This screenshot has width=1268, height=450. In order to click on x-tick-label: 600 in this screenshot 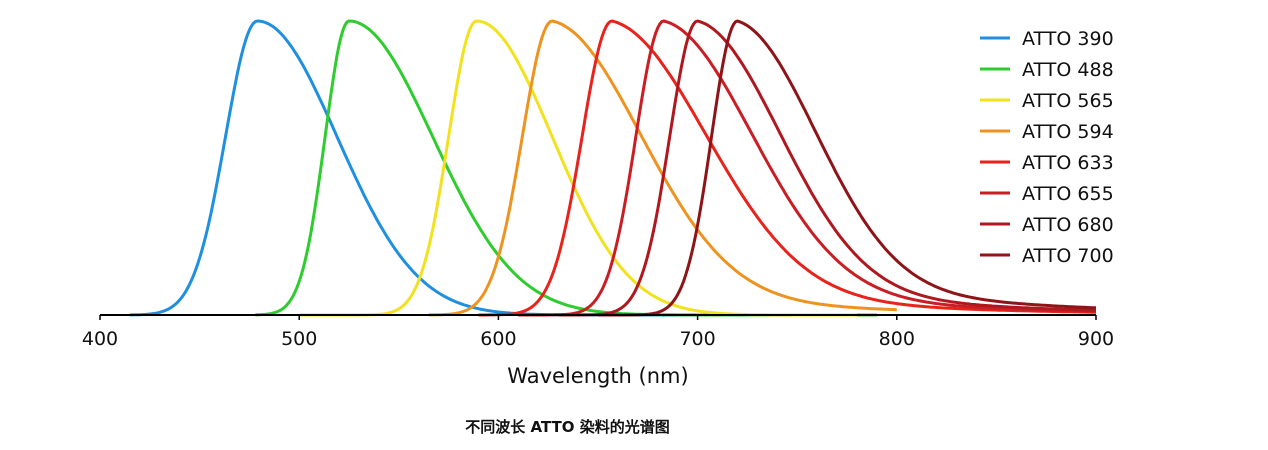, I will do `click(498, 339)`.